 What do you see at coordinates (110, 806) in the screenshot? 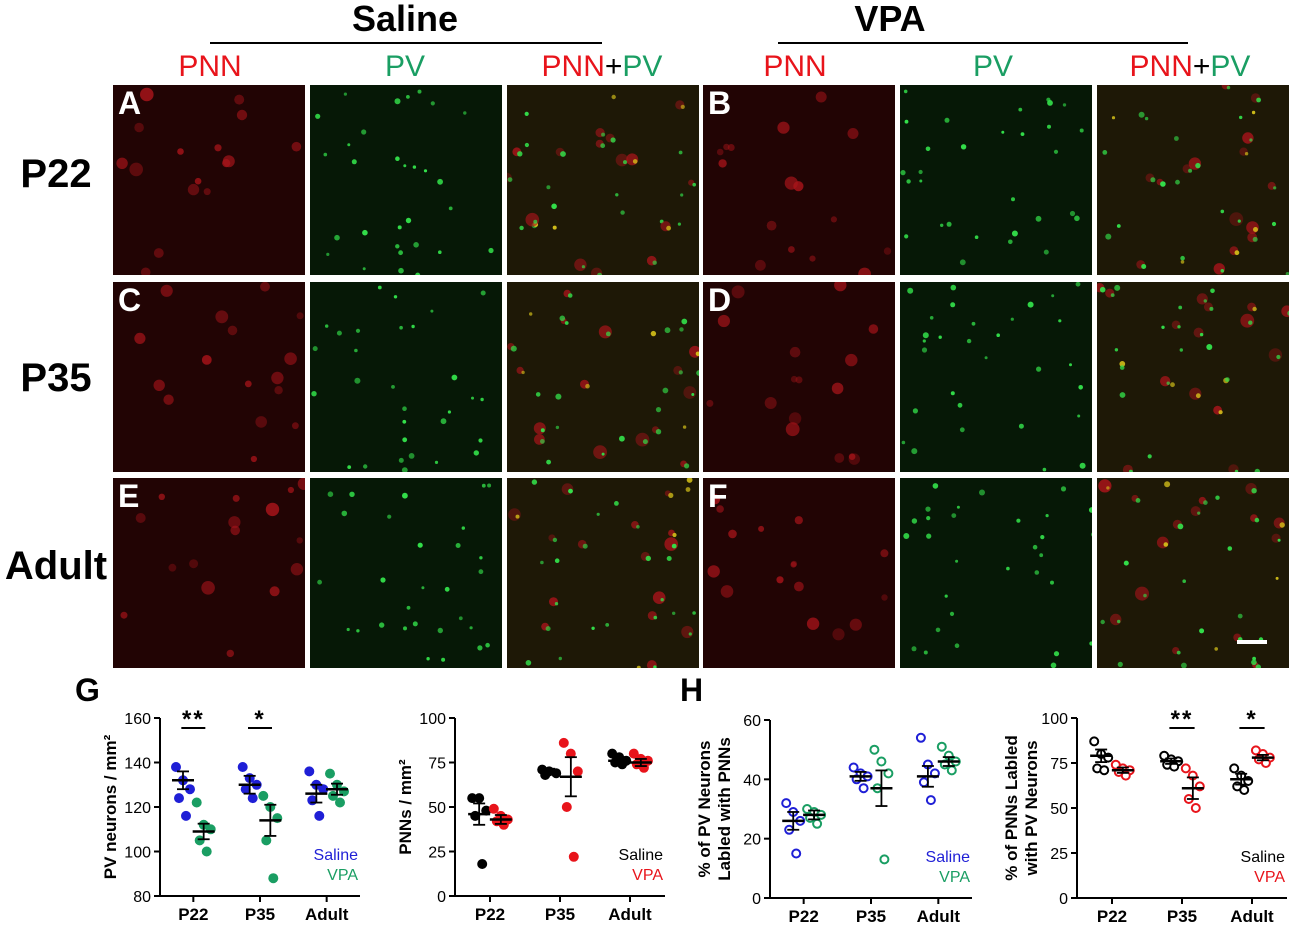
I see `y-axis-label: PV neurons / mm²` at bounding box center [110, 806].